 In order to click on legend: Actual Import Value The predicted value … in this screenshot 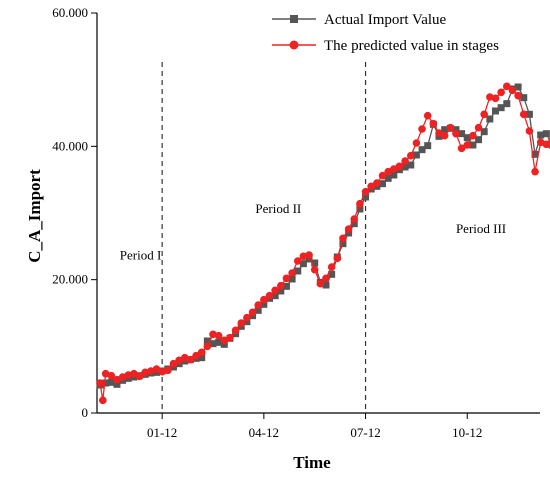, I will do `click(385, 33)`.